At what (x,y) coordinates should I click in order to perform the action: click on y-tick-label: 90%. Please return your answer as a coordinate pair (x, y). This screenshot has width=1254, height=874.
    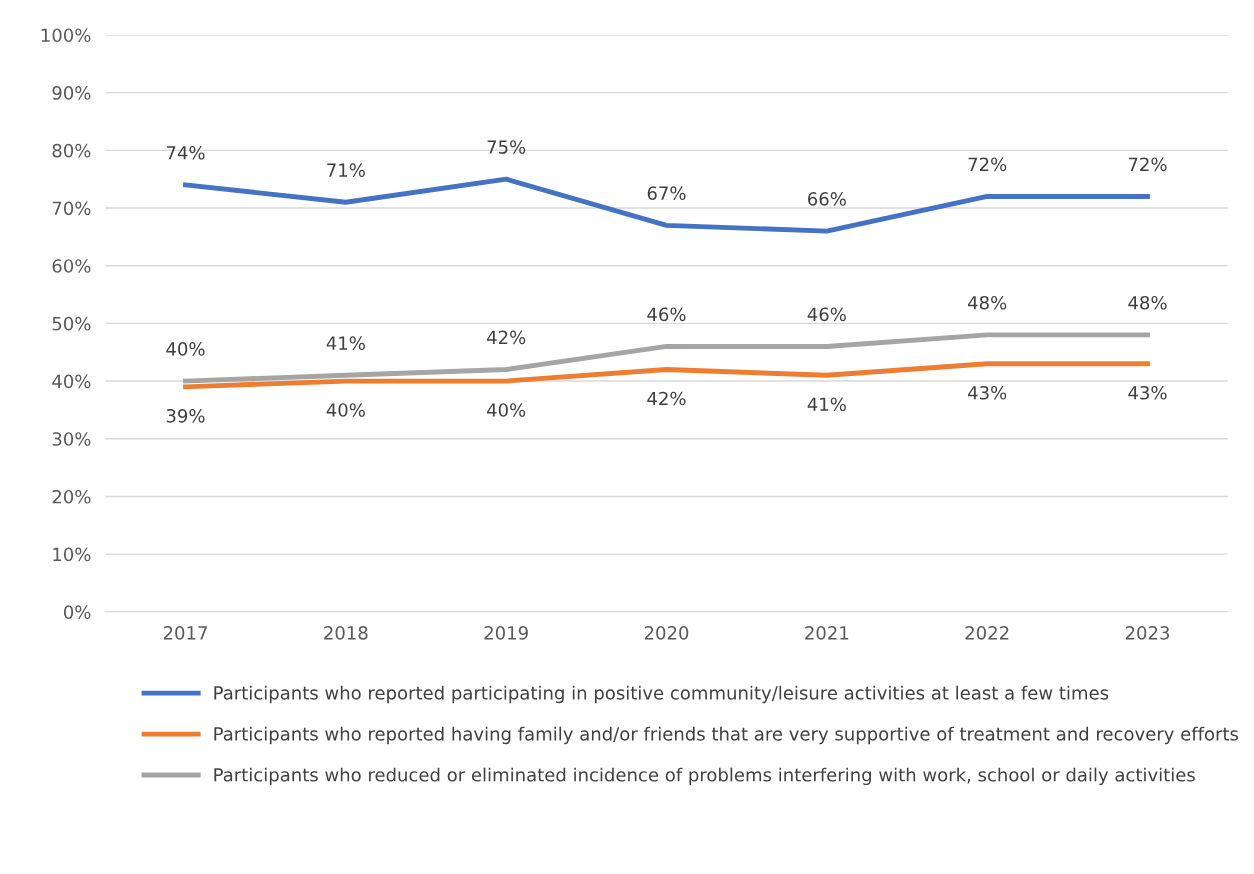
    Looking at the image, I should click on (71, 93).